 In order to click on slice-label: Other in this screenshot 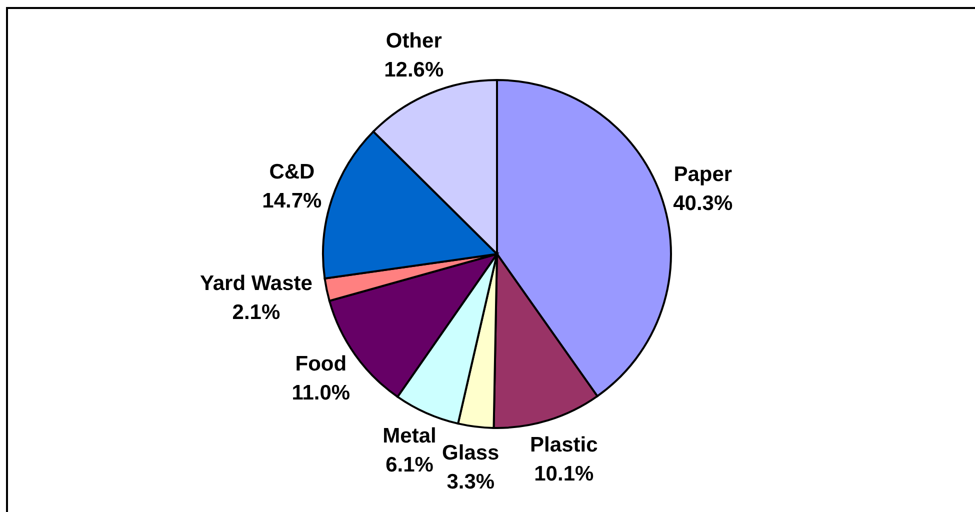, I will do `click(414, 41)`.